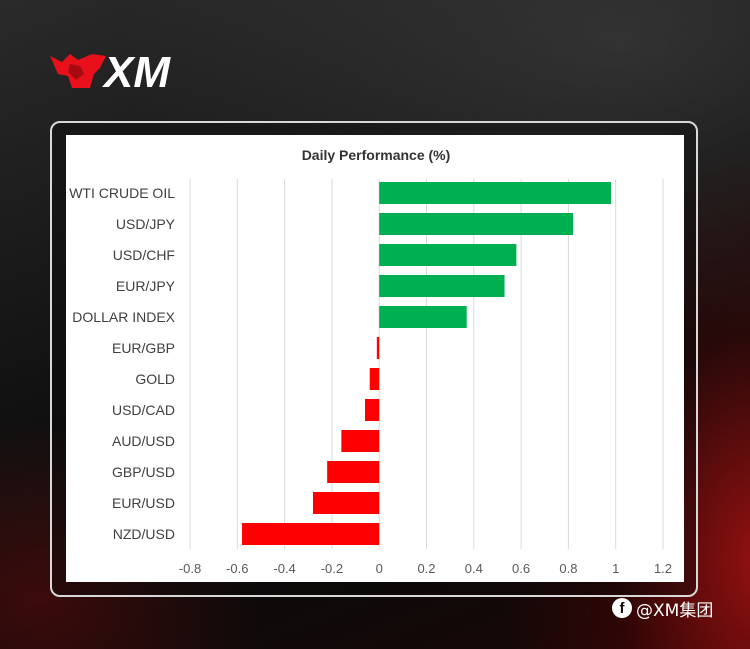 Image resolution: width=750 pixels, height=649 pixels. I want to click on x-tick-label: -0.6, so click(237, 568).